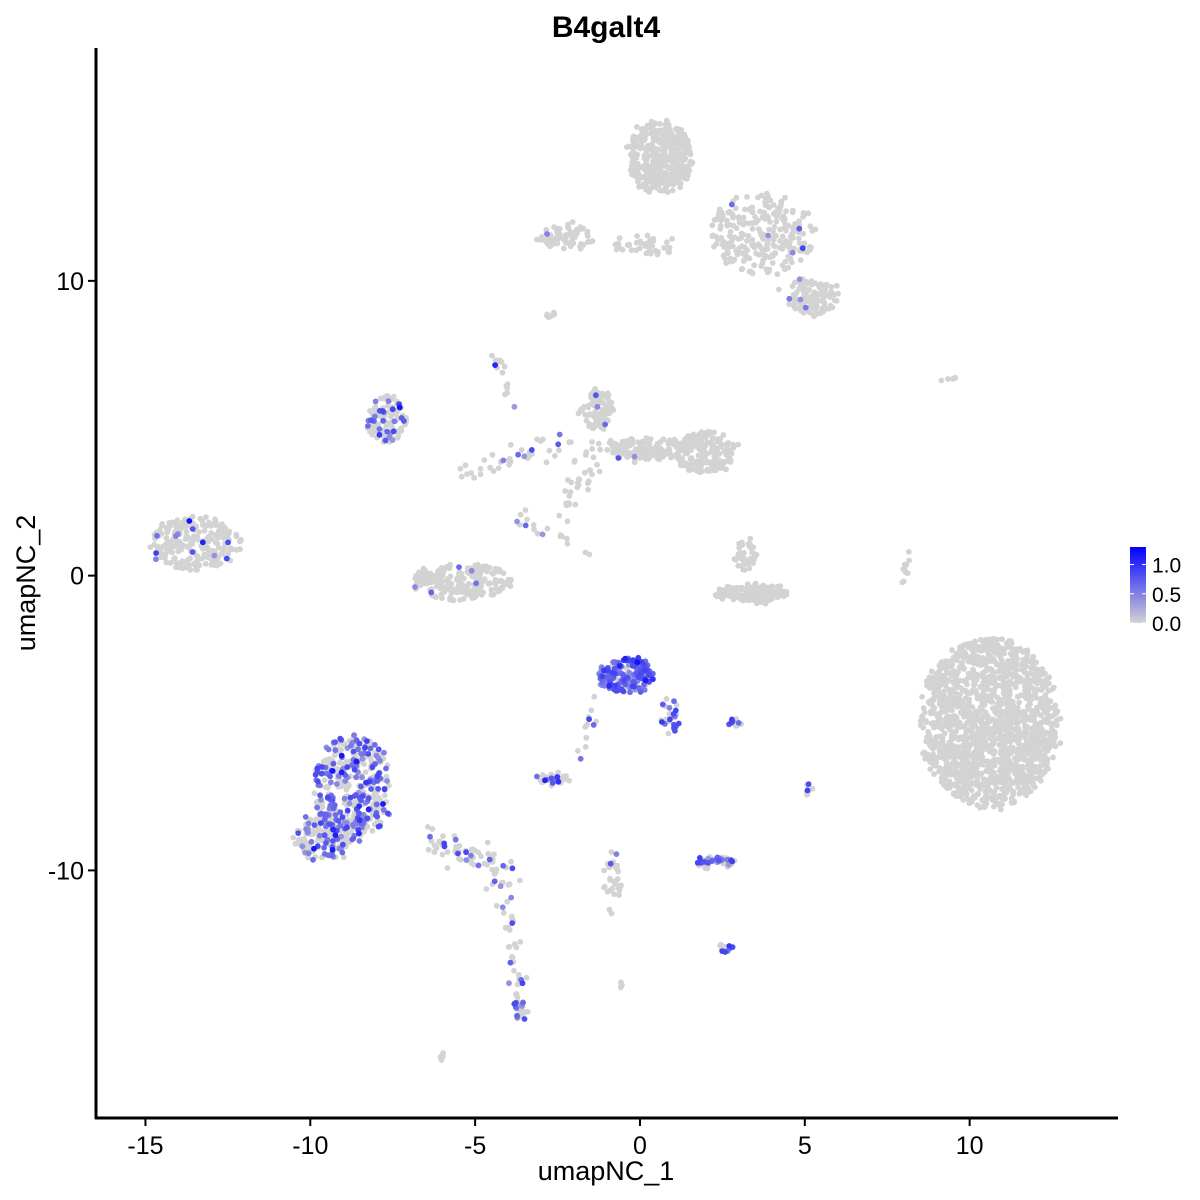  Describe the element at coordinates (77, 577) in the screenshot. I see `y-tick-label: 0` at that location.